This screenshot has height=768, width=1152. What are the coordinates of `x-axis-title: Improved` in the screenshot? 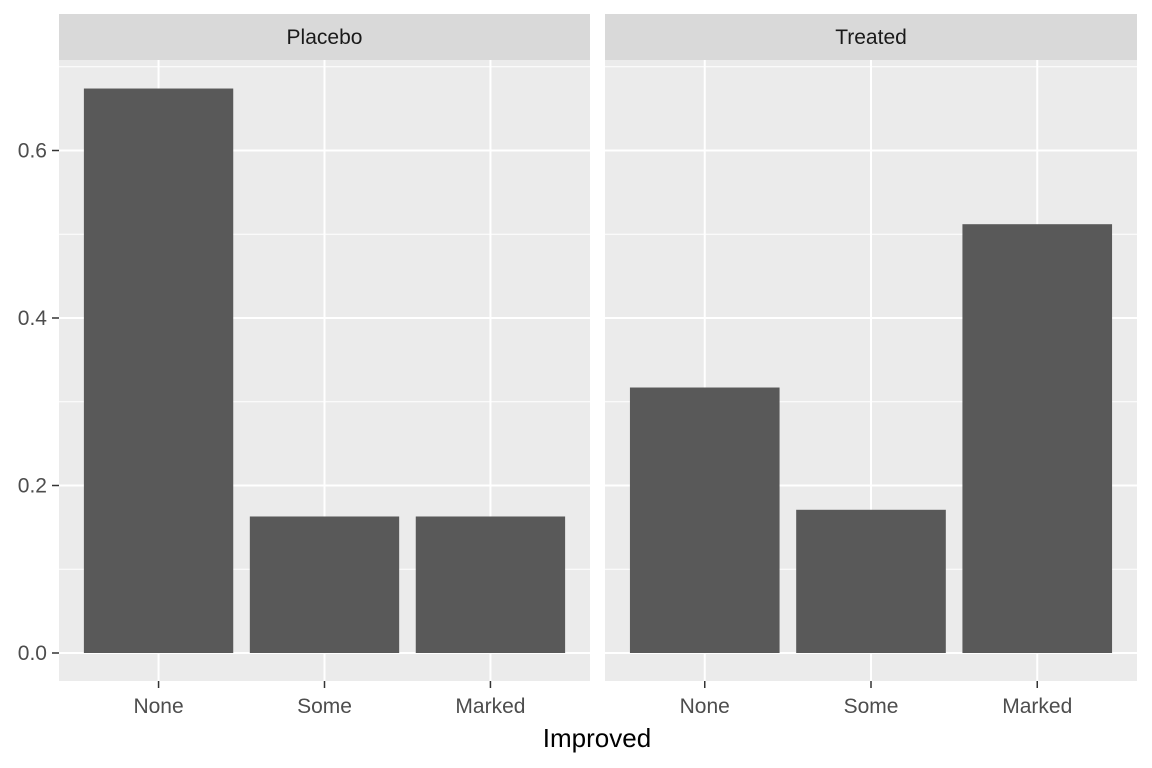 It's located at (597, 738).